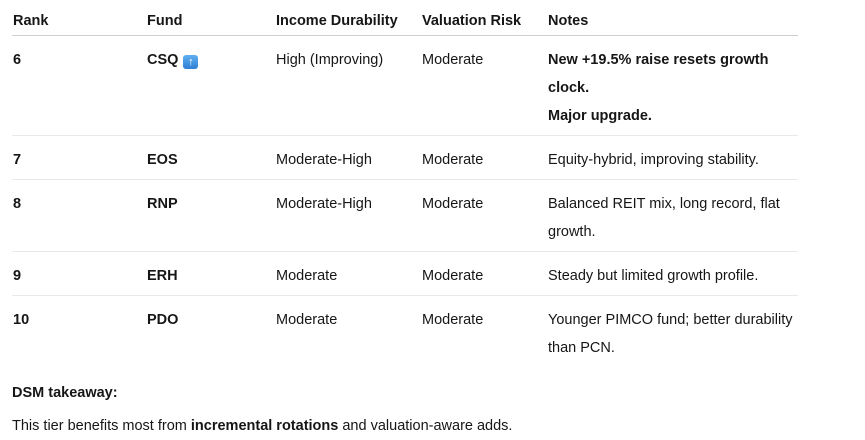 This screenshot has width=865, height=440. I want to click on fund-ticker: CSQ, so click(163, 60).